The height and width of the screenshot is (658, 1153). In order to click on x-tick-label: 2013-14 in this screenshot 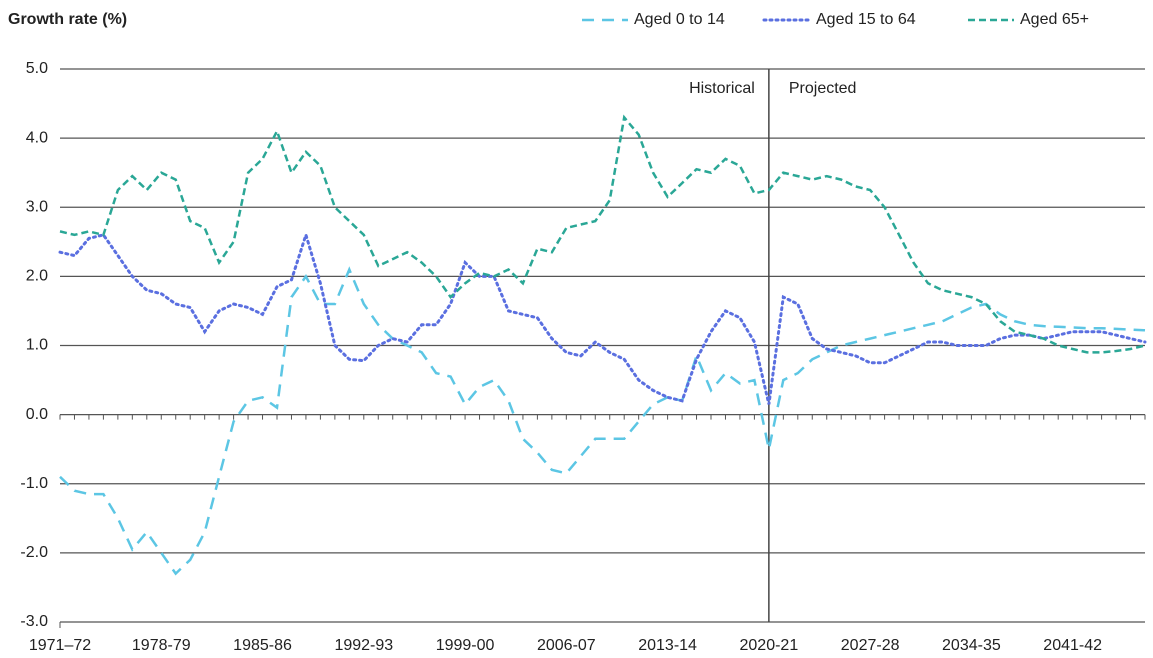, I will do `click(667, 645)`.